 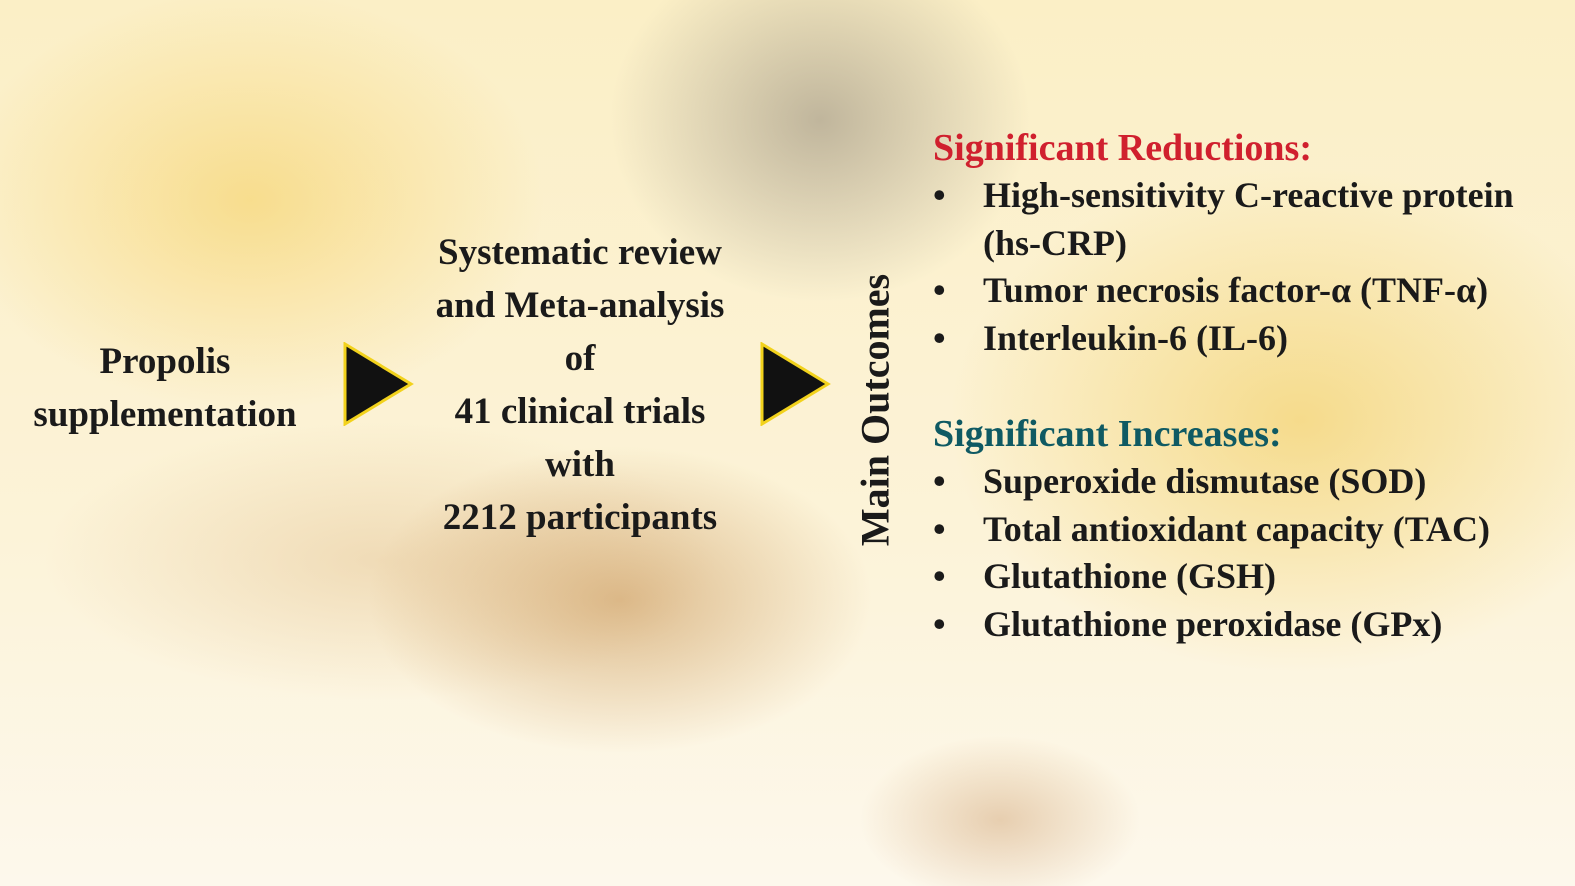 What do you see at coordinates (1107, 434) in the screenshot?
I see `increases-heading: Significant Increases:` at bounding box center [1107, 434].